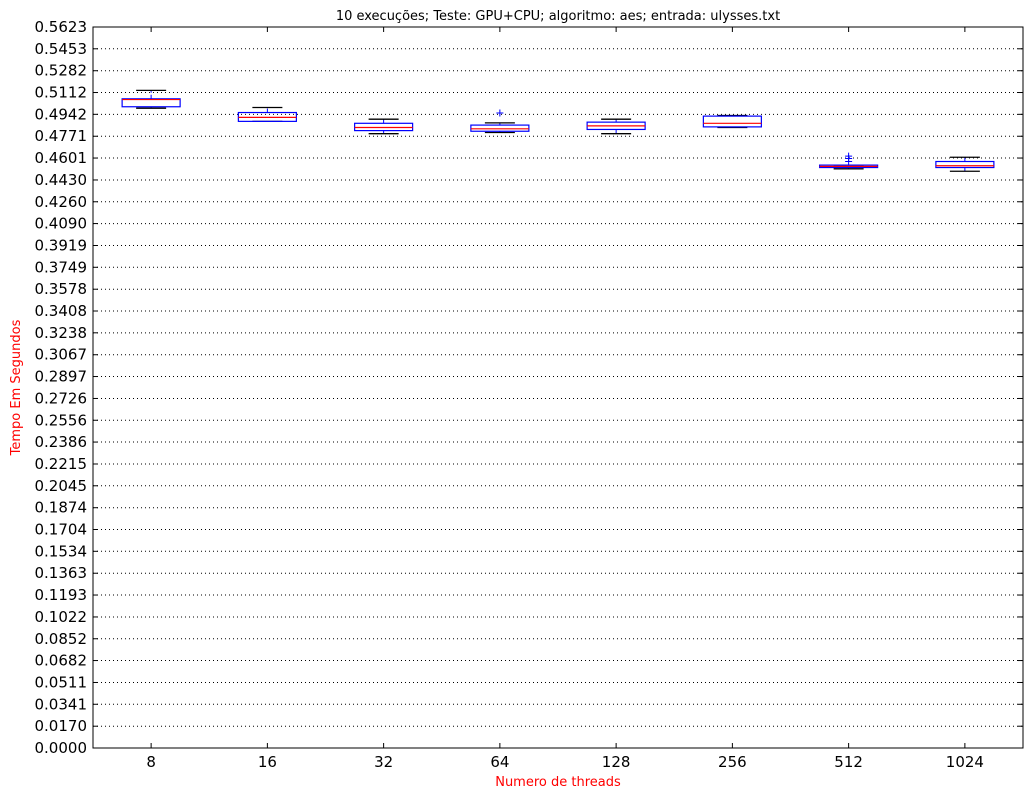  Describe the element at coordinates (558, 130) in the screenshot. I see `boxes` at that location.